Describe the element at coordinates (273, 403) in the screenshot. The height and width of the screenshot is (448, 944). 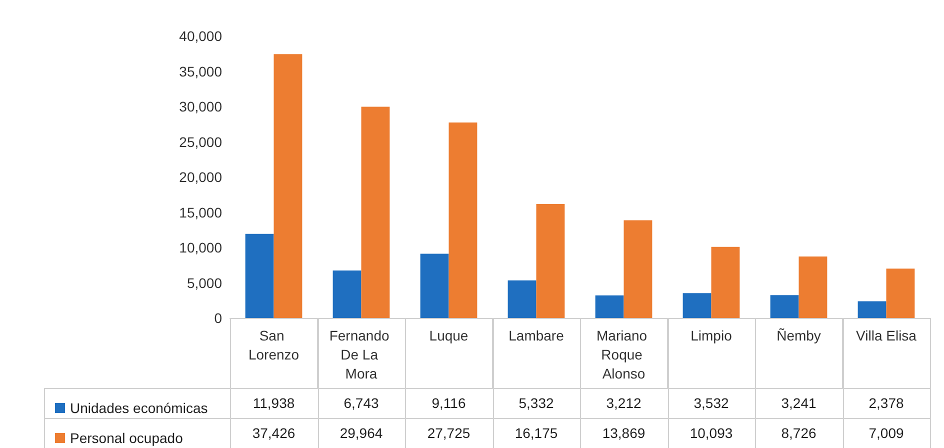
I see `data-label: 11,938` at that location.